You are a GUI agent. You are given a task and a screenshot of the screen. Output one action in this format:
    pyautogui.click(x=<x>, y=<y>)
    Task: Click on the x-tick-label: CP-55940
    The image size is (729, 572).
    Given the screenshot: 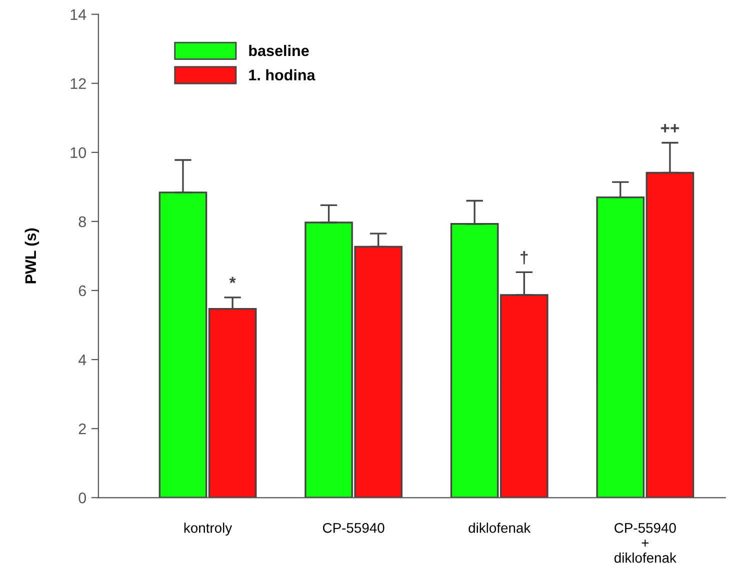 What is the action you would take?
    pyautogui.click(x=353, y=528)
    